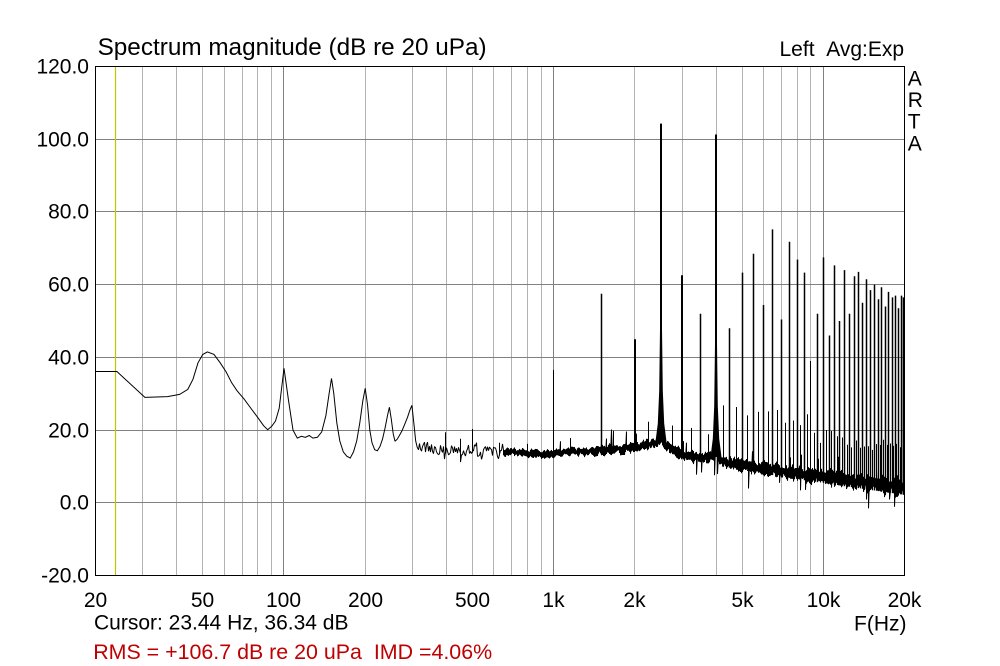 The height and width of the screenshot is (666, 1000). I want to click on svg-text:Spectrum magnitude (dB re 20 u: Spectrum magnitude (dB re 20 uPa), so click(292, 47).